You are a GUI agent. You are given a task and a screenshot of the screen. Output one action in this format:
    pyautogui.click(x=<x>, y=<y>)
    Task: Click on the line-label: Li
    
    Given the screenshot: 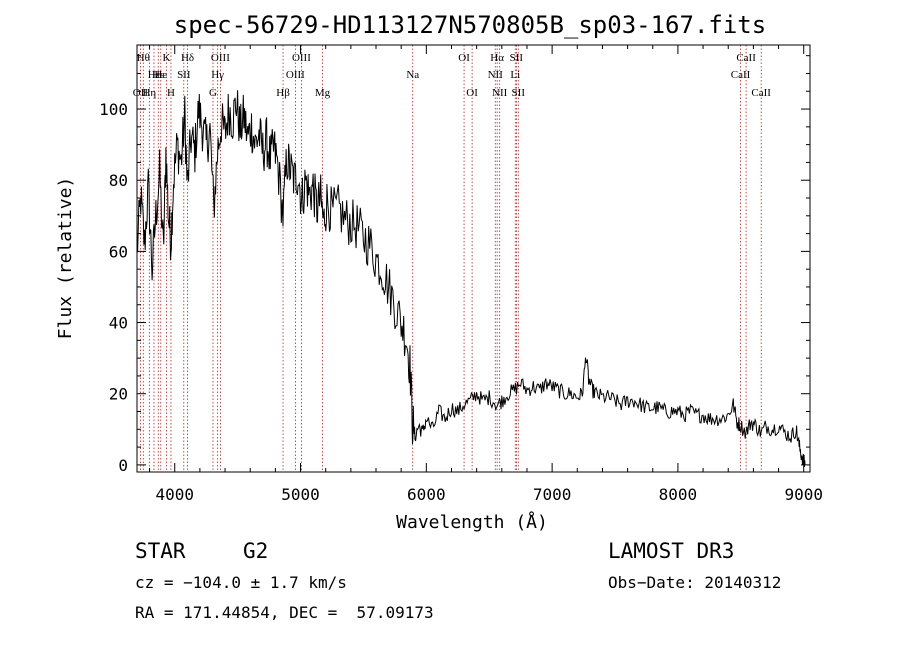 What is the action you would take?
    pyautogui.click(x=515, y=75)
    